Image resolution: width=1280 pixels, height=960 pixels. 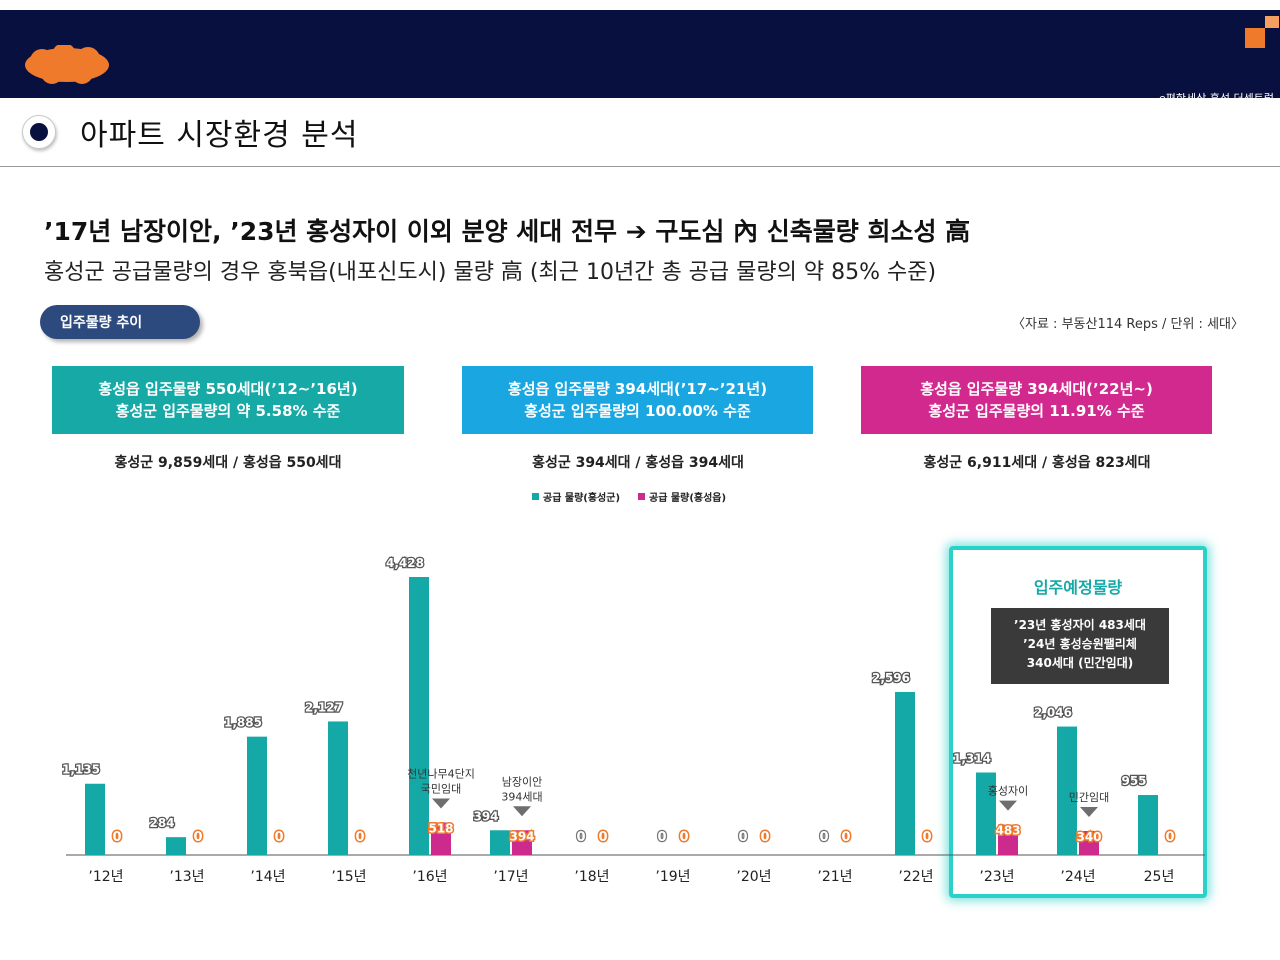 I want to click on annotation-text: 홍성자이, so click(x=1008, y=791).